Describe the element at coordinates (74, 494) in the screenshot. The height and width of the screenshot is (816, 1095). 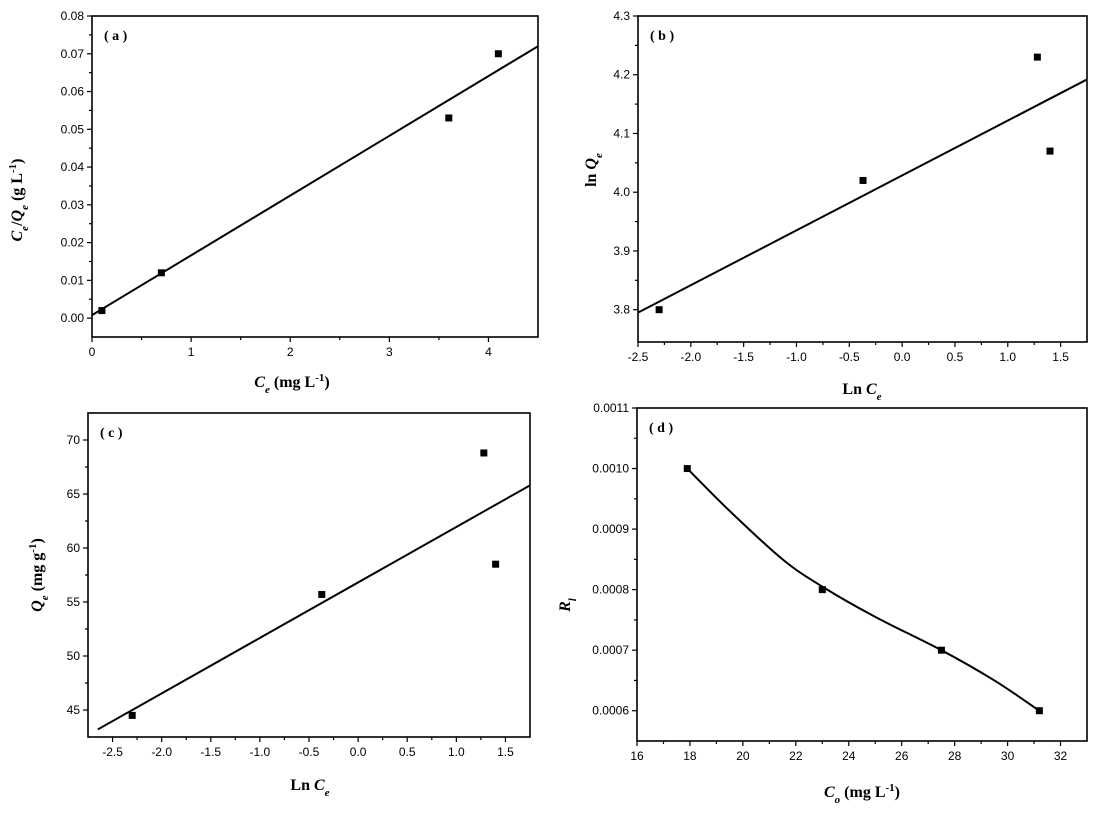
I see `y-tick-label-c: 65` at that location.